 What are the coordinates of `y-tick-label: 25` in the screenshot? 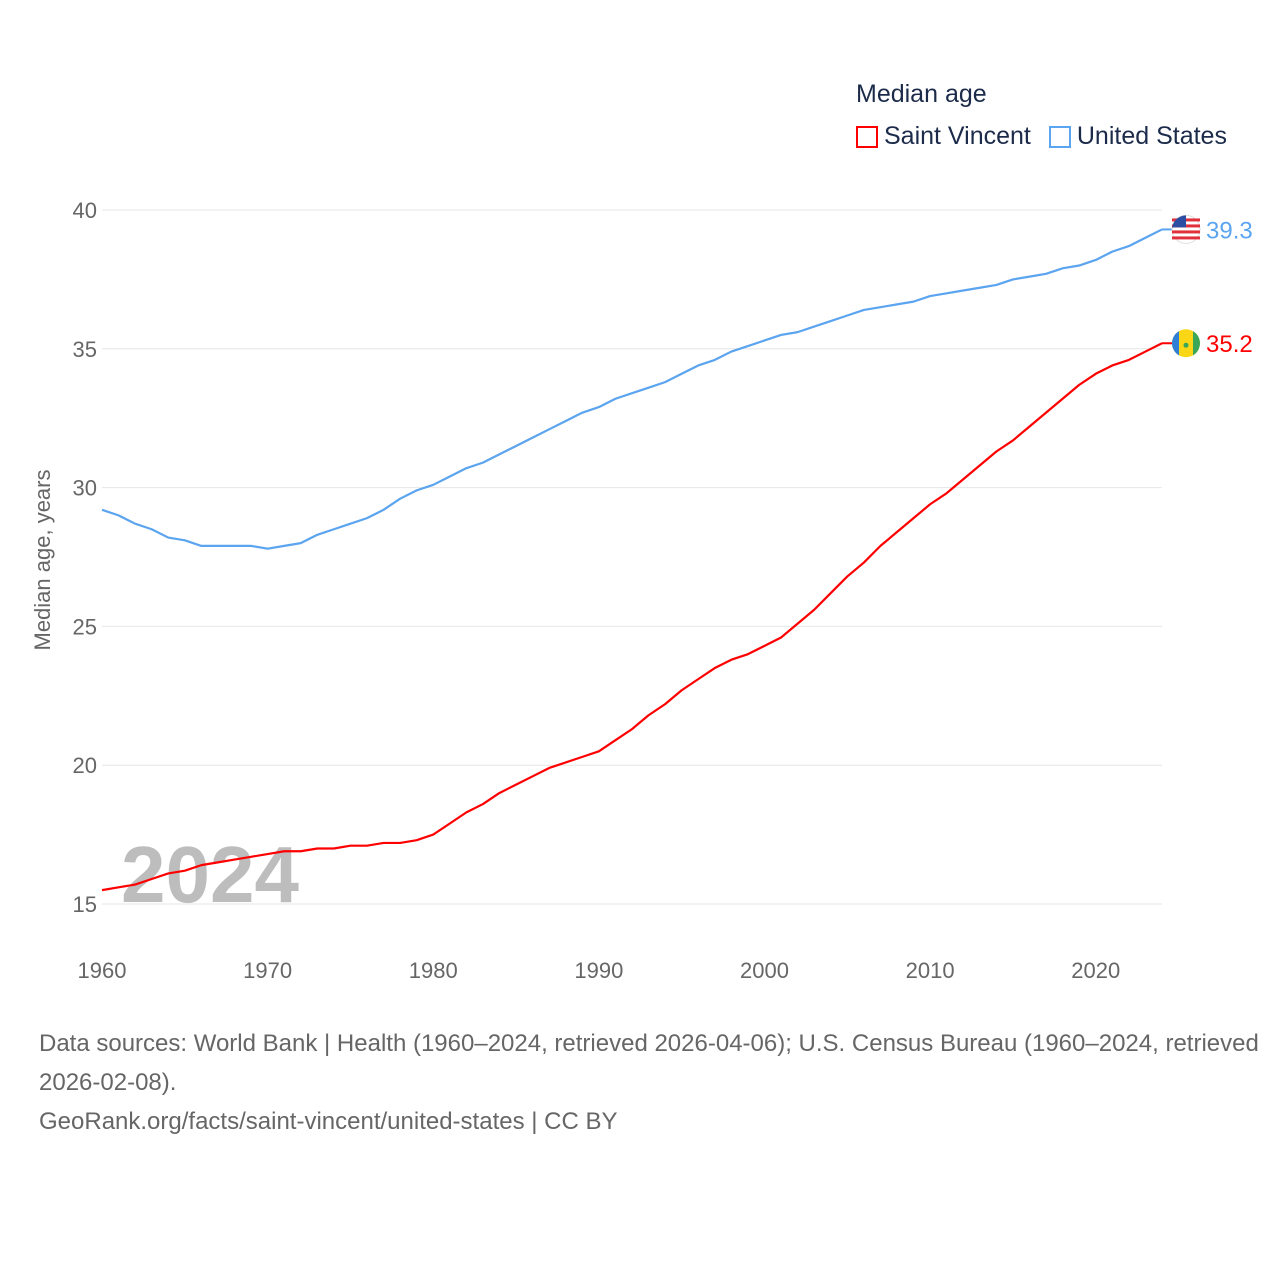 It's located at (85, 626).